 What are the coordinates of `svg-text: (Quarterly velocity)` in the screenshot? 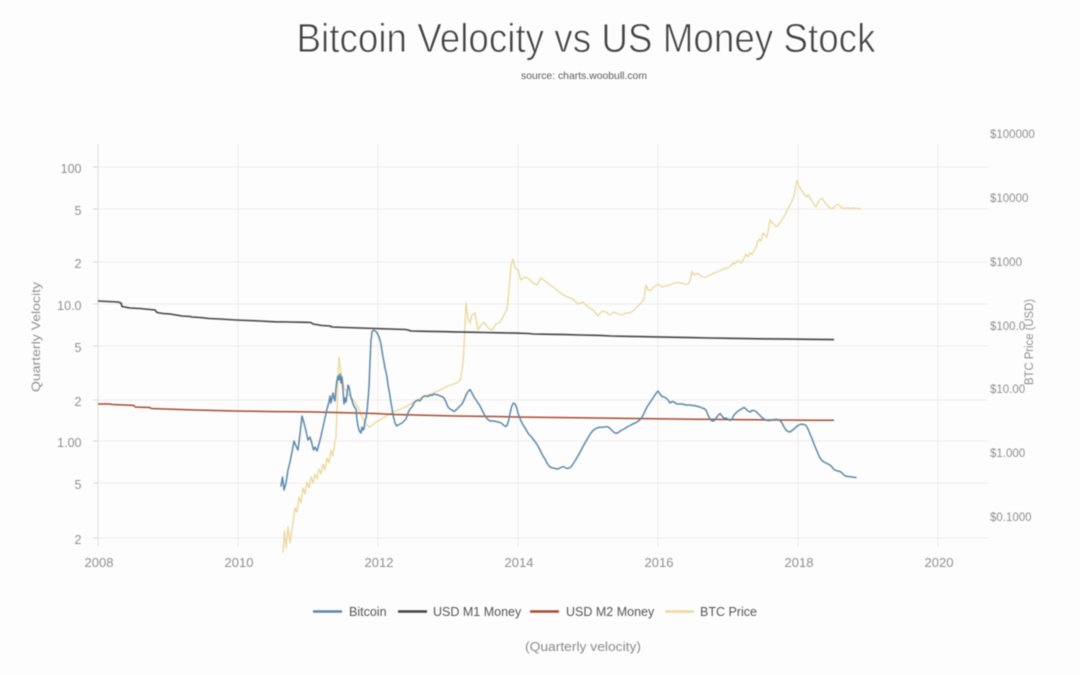 It's located at (583, 646).